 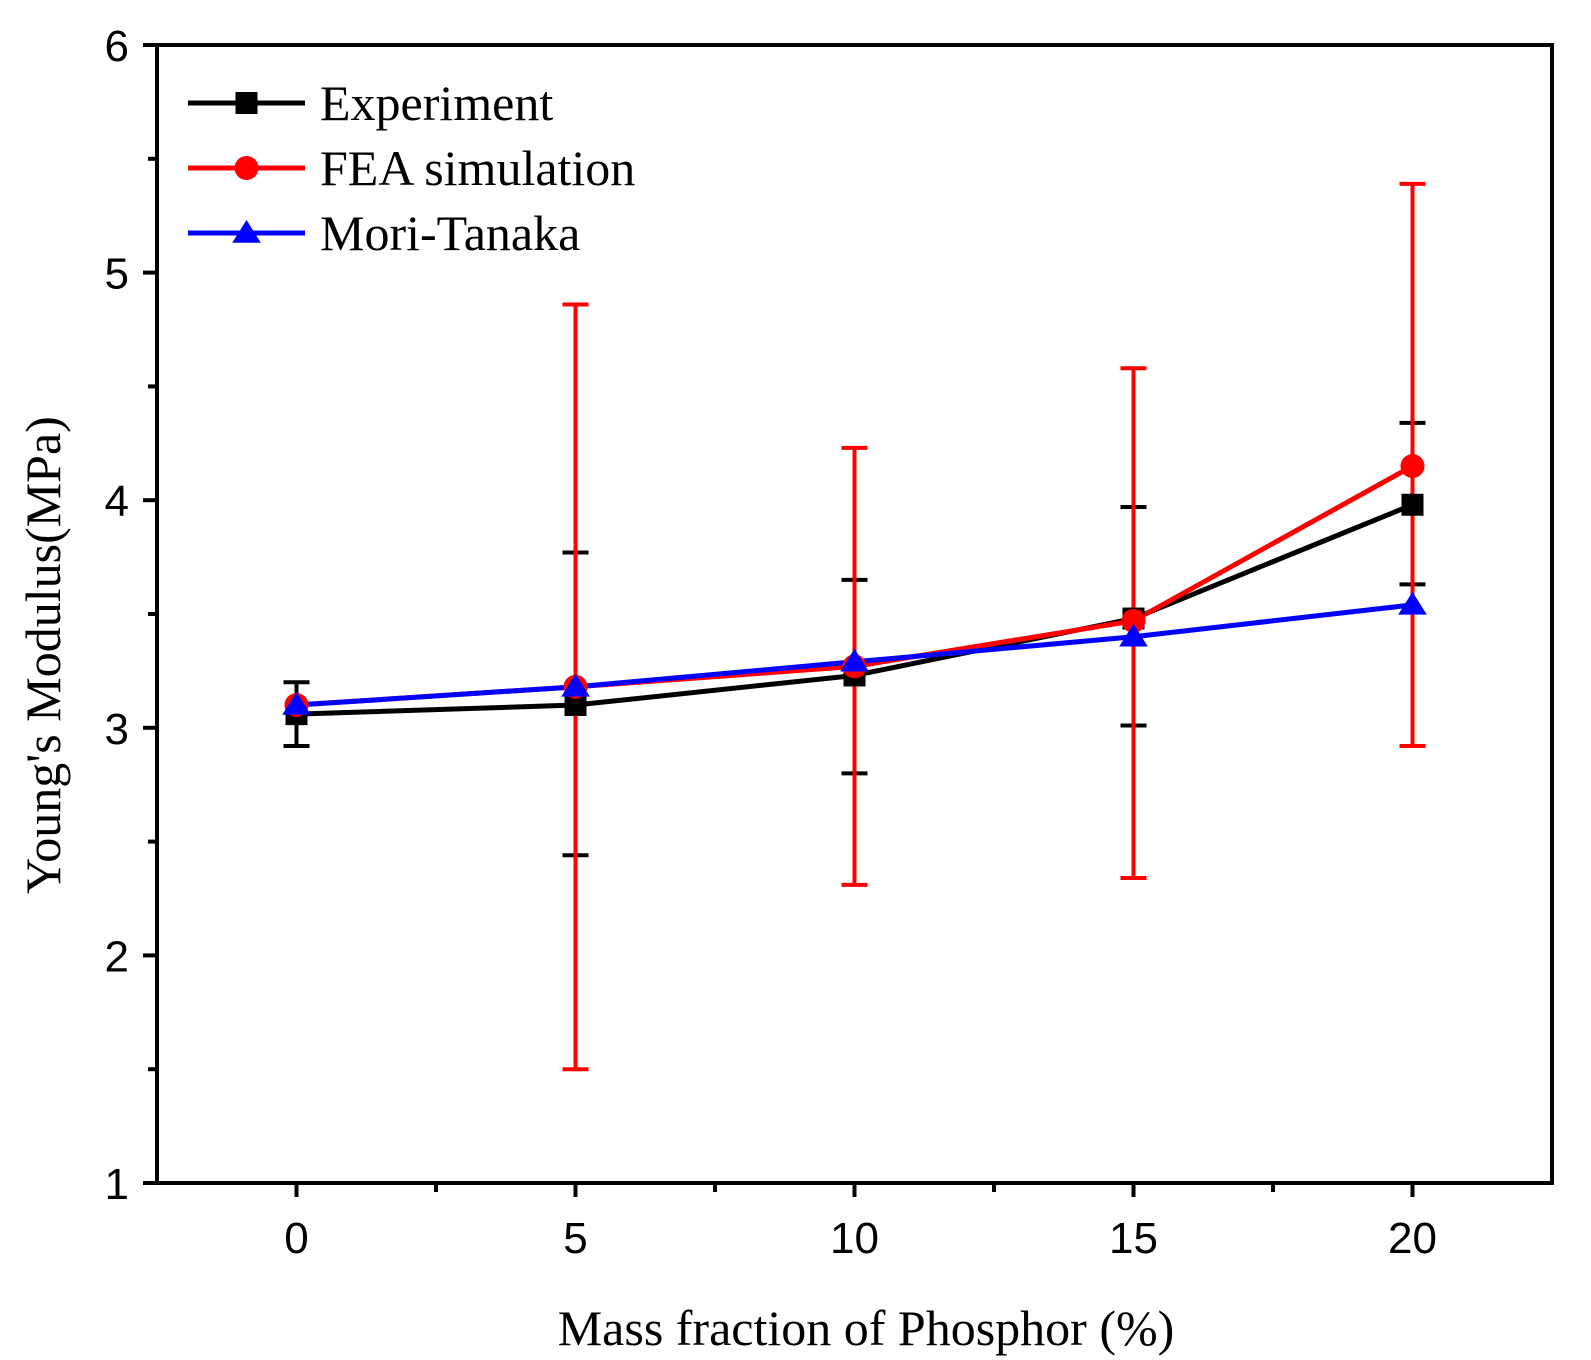 I want to click on x-tick-label: 5, so click(x=575, y=1238).